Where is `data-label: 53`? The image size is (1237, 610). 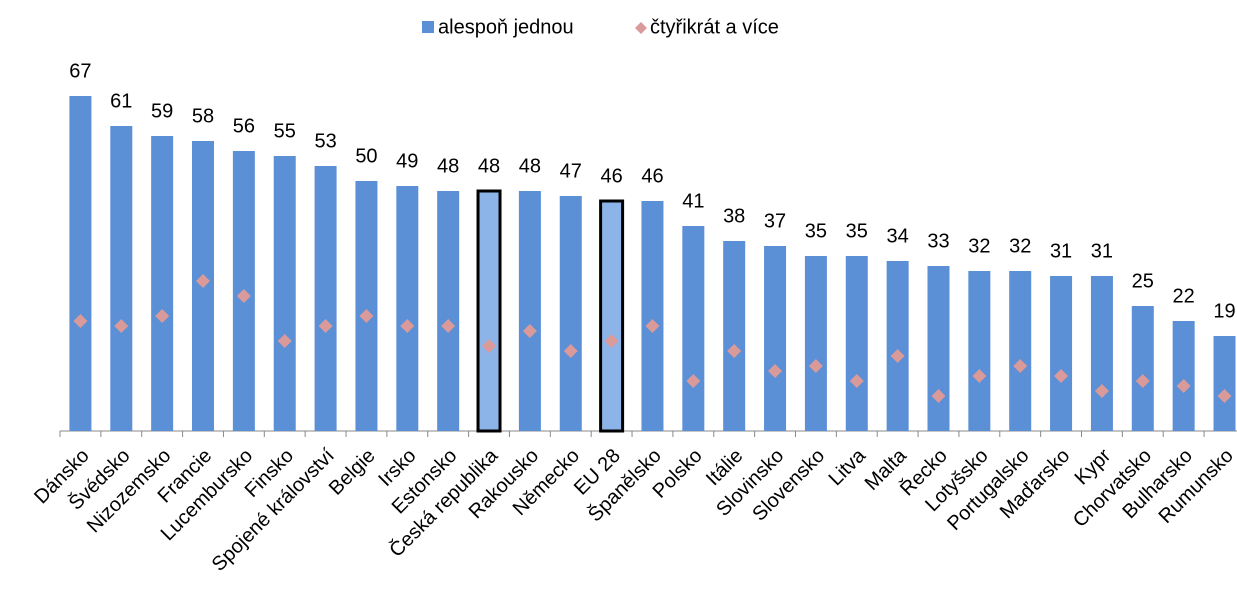
data-label: 53 is located at coordinates (325, 141).